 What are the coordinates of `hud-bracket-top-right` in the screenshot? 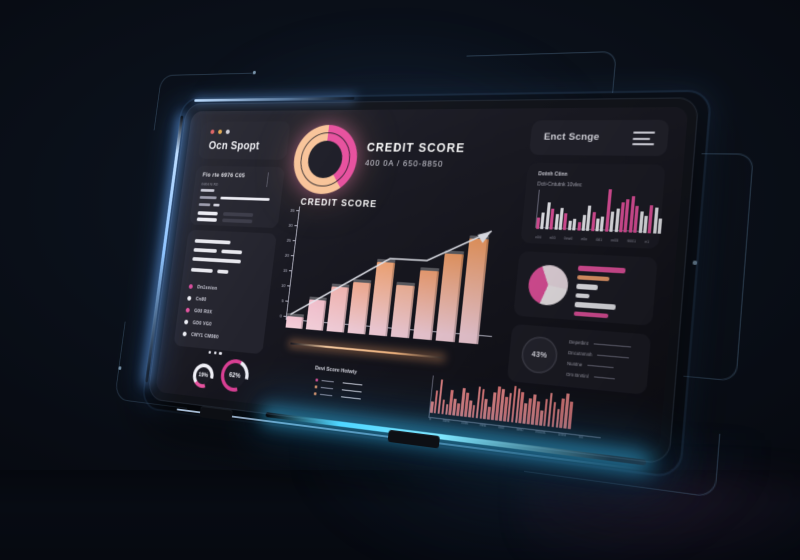 It's located at (540, 73).